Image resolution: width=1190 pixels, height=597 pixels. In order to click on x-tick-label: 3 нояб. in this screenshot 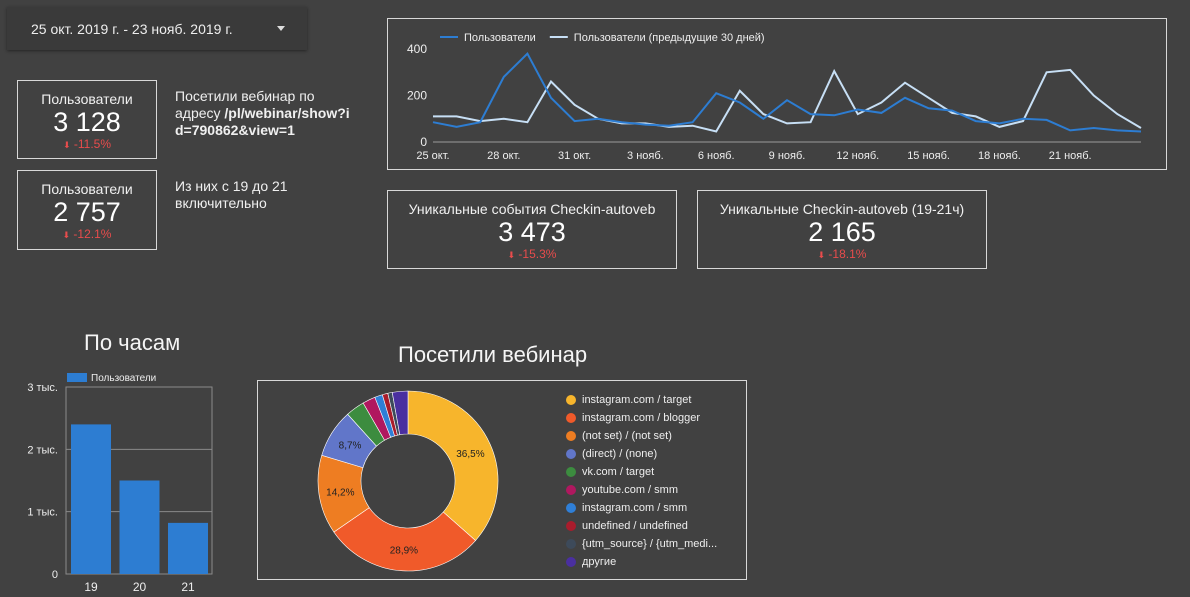, I will do `click(645, 156)`.